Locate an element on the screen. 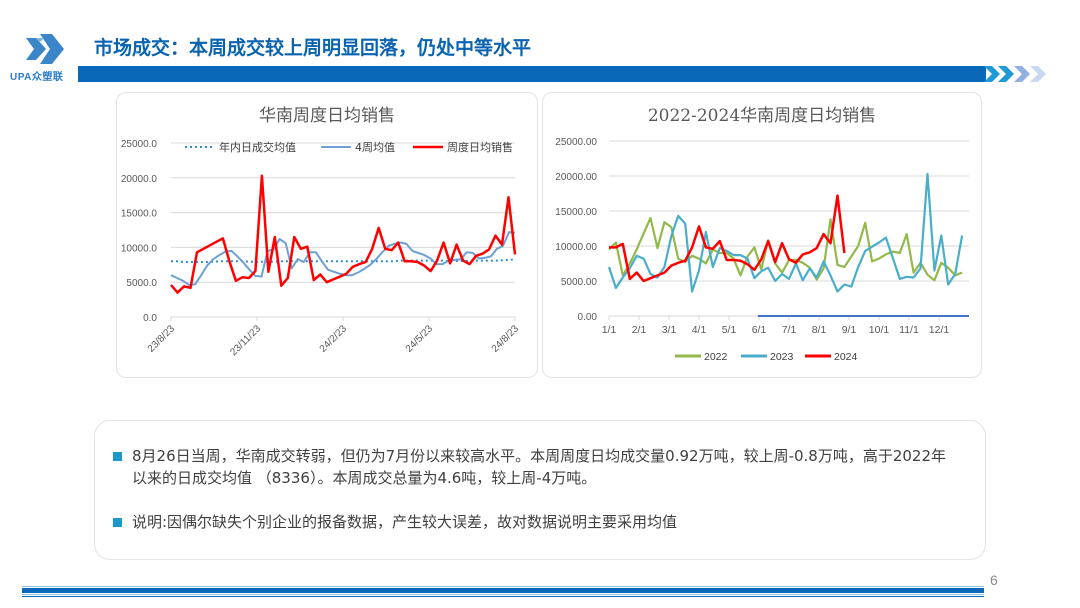  x-tick-label: 24/5/23 is located at coordinates (420, 339).